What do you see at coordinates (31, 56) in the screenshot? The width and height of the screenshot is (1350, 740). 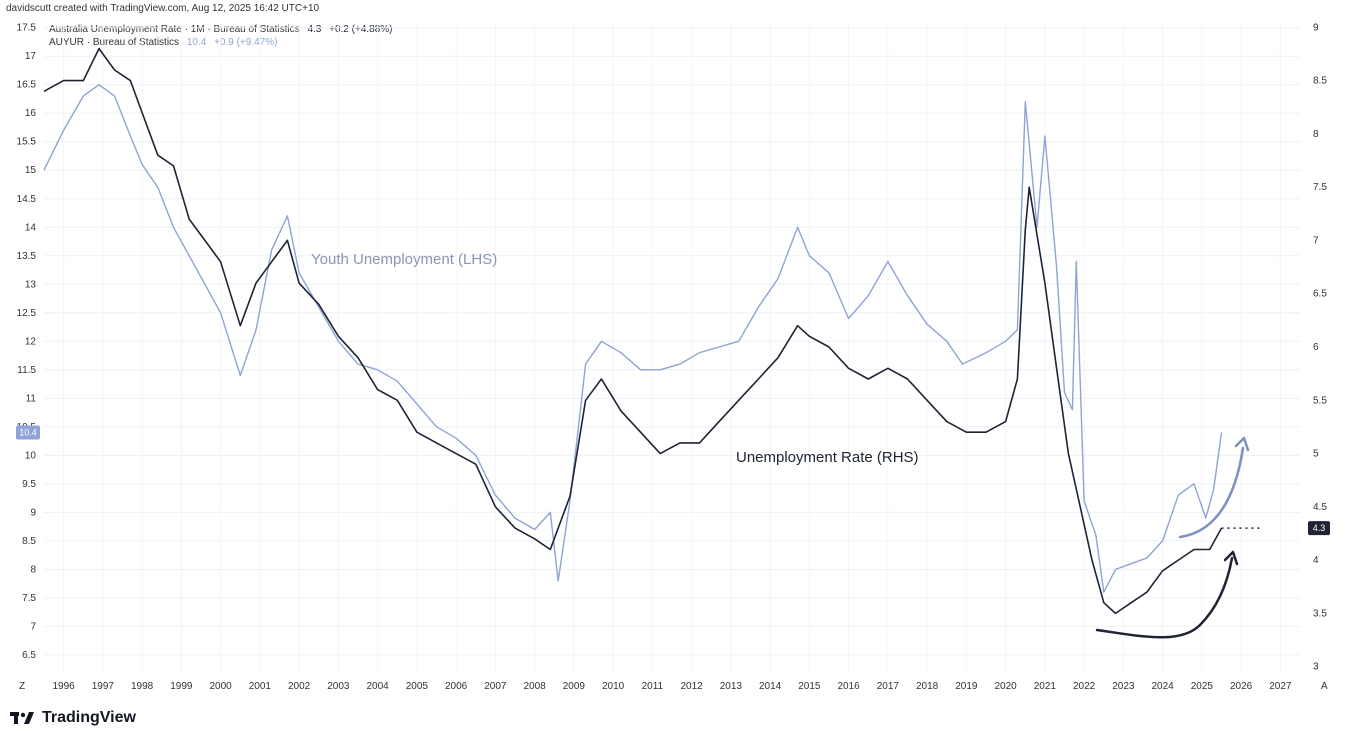 I see `left-tick-label: 17` at bounding box center [31, 56].